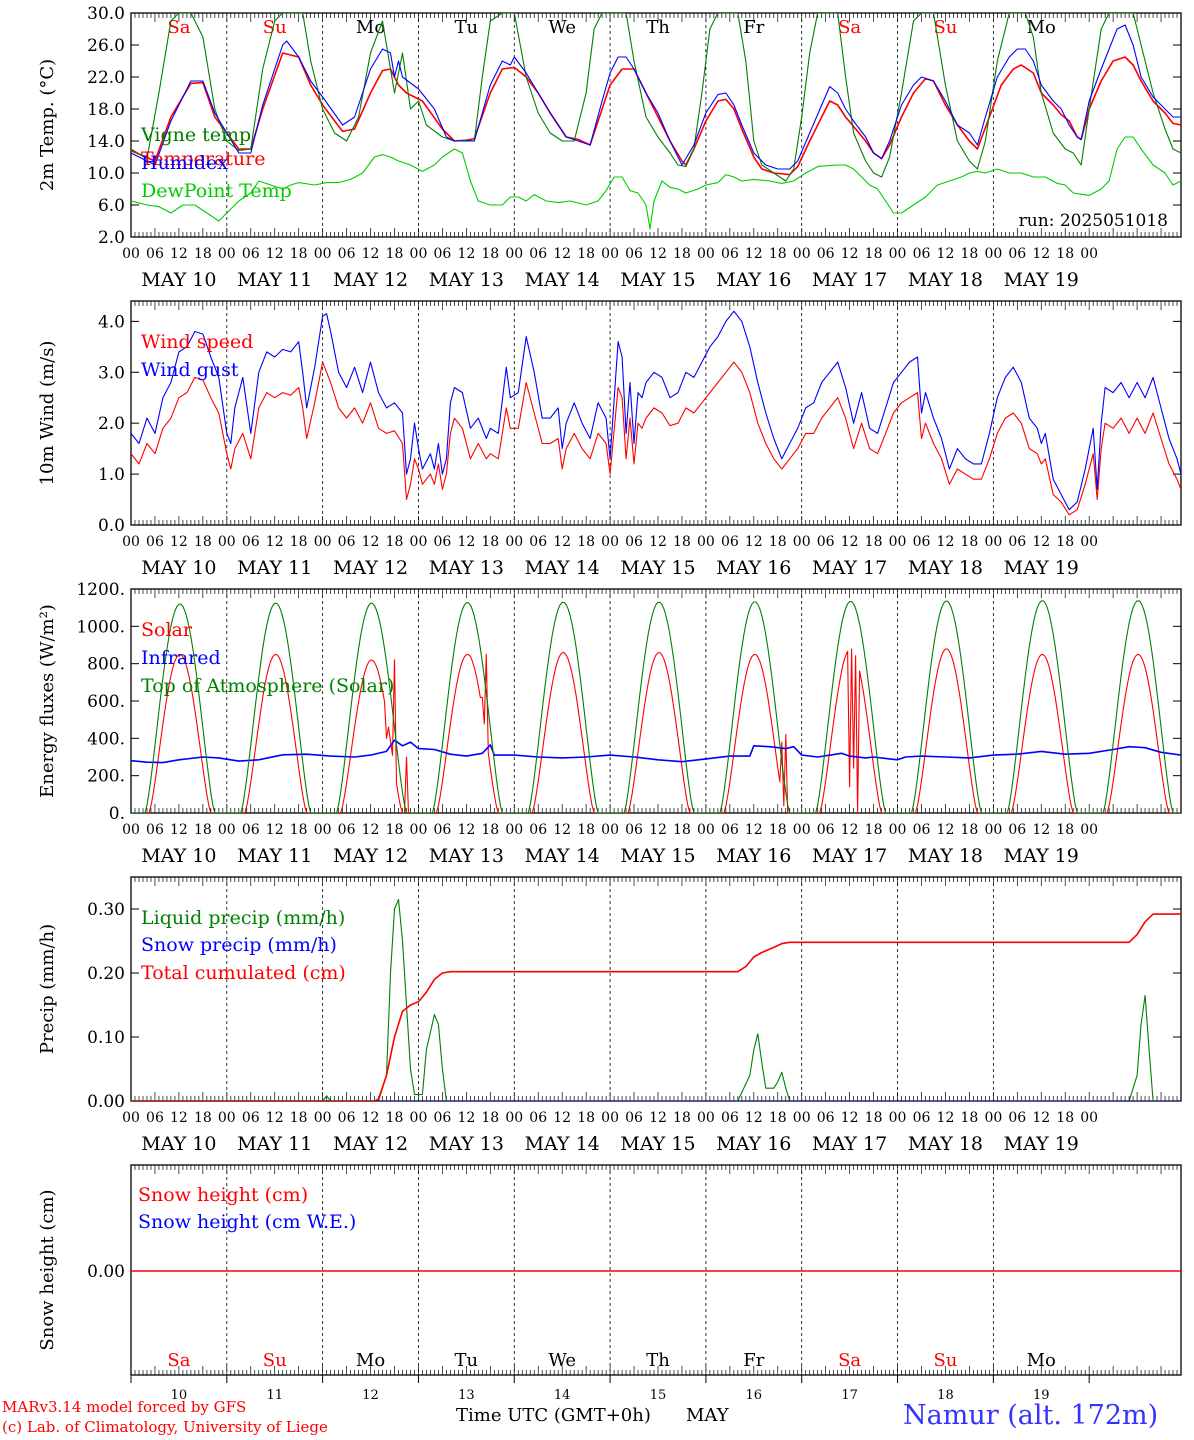 This screenshot has height=1440, width=1194. Describe the element at coordinates (243, 918) in the screenshot. I see `legend-label: Liquid precip (mm/h)` at that location.